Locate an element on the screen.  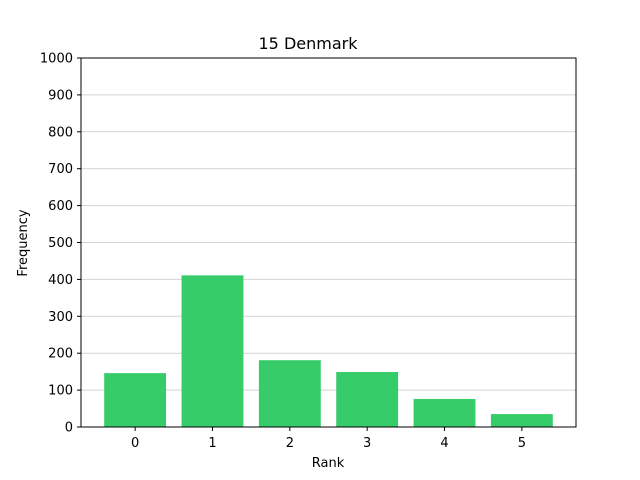
y-axis-label: Frequency is located at coordinates (23, 242).